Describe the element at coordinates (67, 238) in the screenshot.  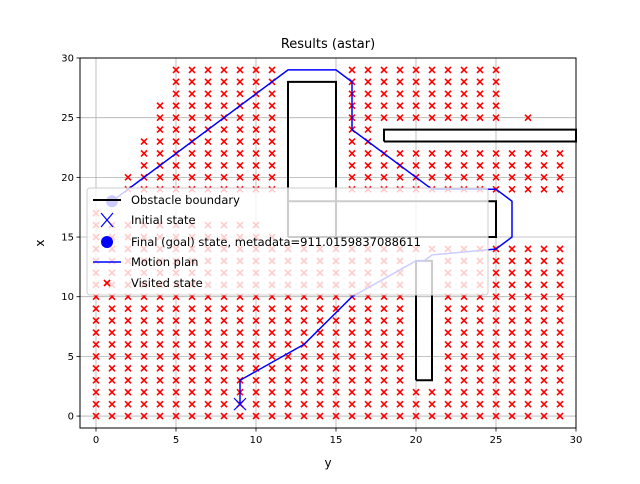
I see `y-tick-label: 15` at that location.